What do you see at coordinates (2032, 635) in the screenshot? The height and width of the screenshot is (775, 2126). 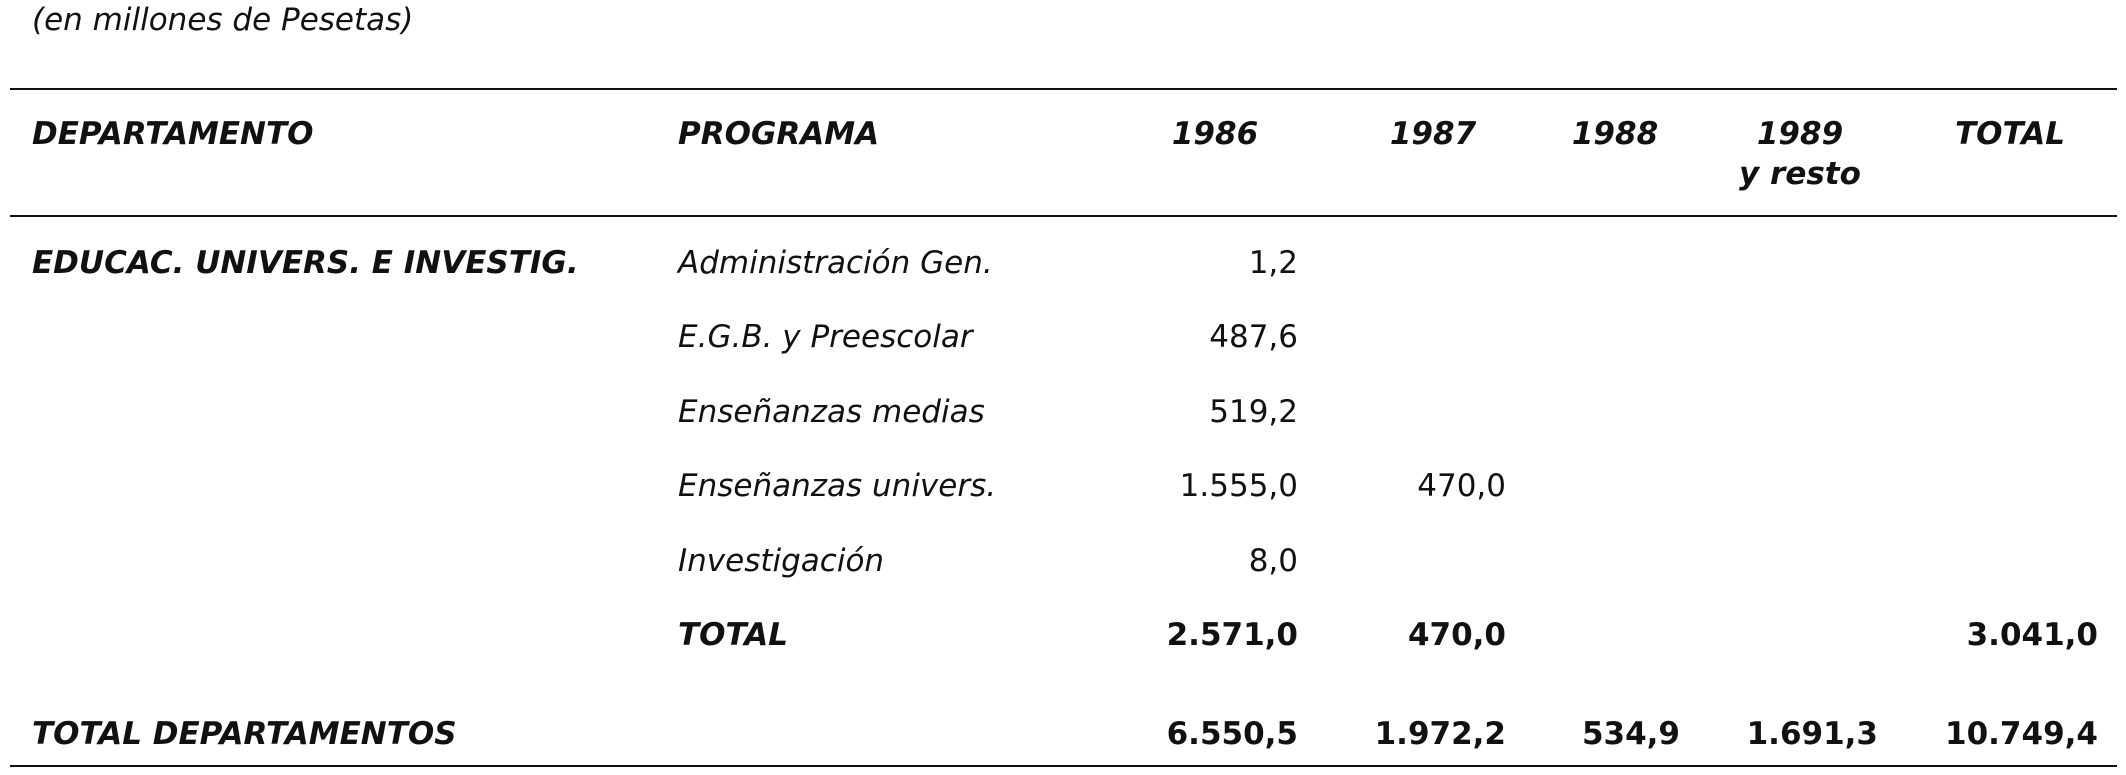 I see `subtotal-total: 3.041,0` at bounding box center [2032, 635].